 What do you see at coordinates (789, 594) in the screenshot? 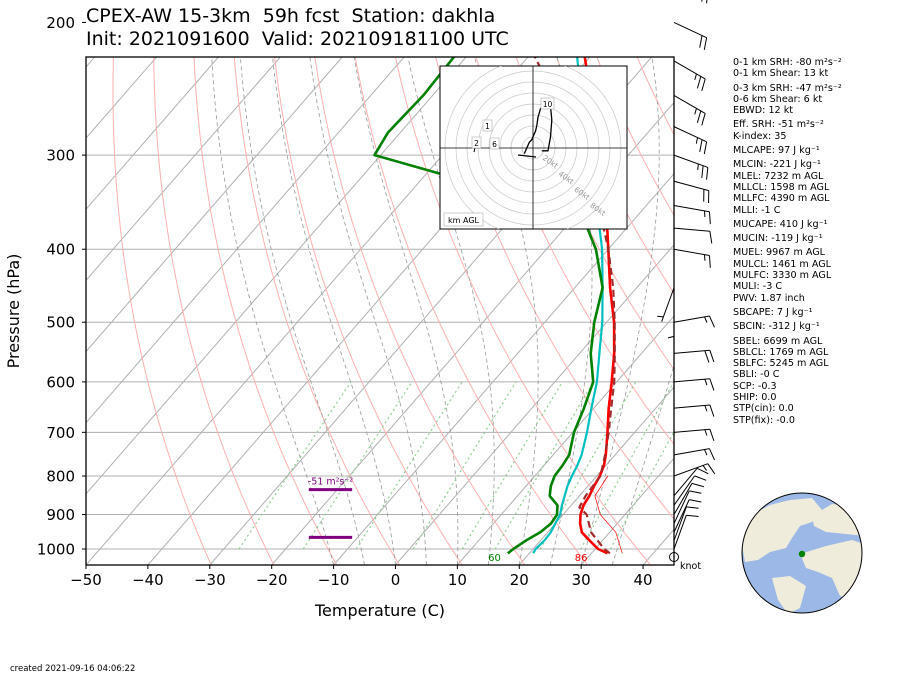
I see `land-south-america` at bounding box center [789, 594].